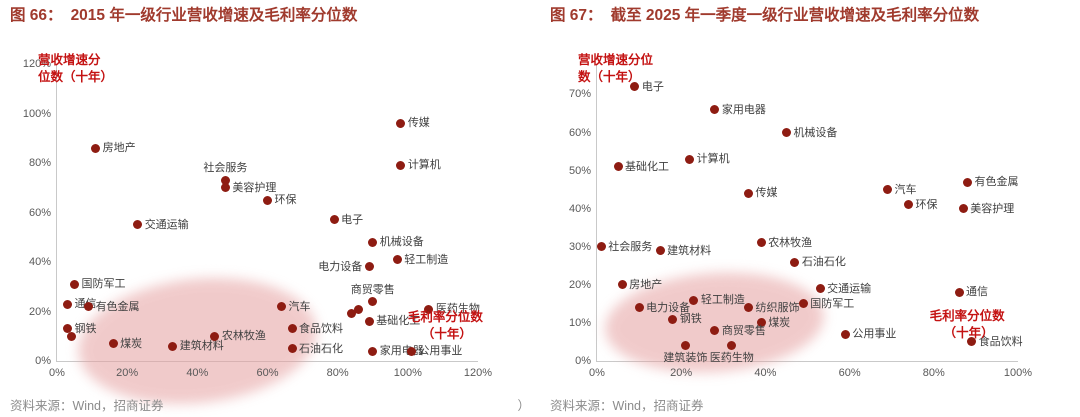 Image resolution: width=1080 pixels, height=417 pixels. I want to click on x-axis-tick-label: 120%, so click(478, 373).